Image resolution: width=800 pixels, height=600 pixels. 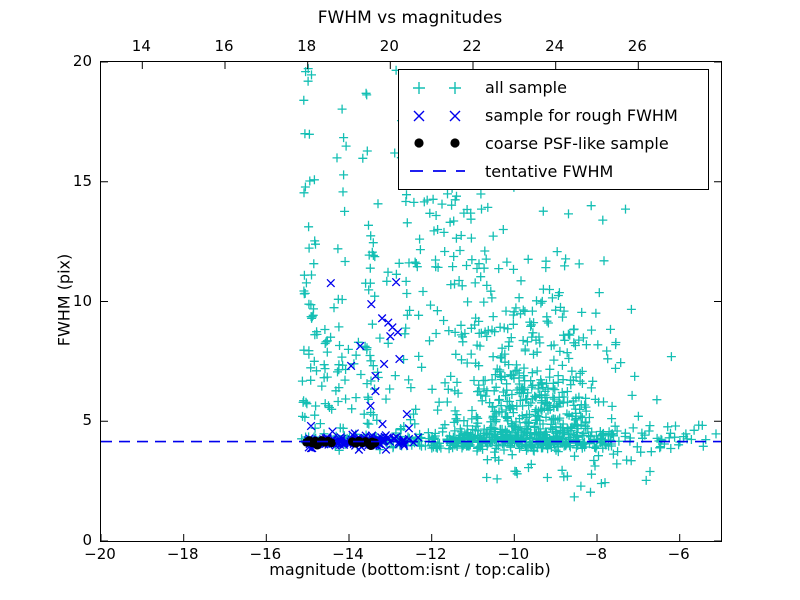 What do you see at coordinates (100, 554) in the screenshot?
I see `x-tick-label: −20` at bounding box center [100, 554].